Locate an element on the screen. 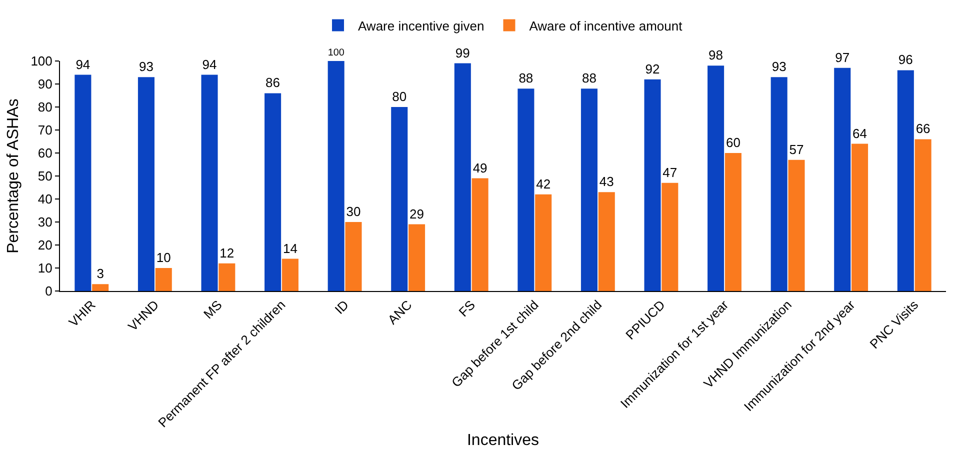 This screenshot has height=455, width=956. x-tick-label: FS is located at coordinates (467, 308).